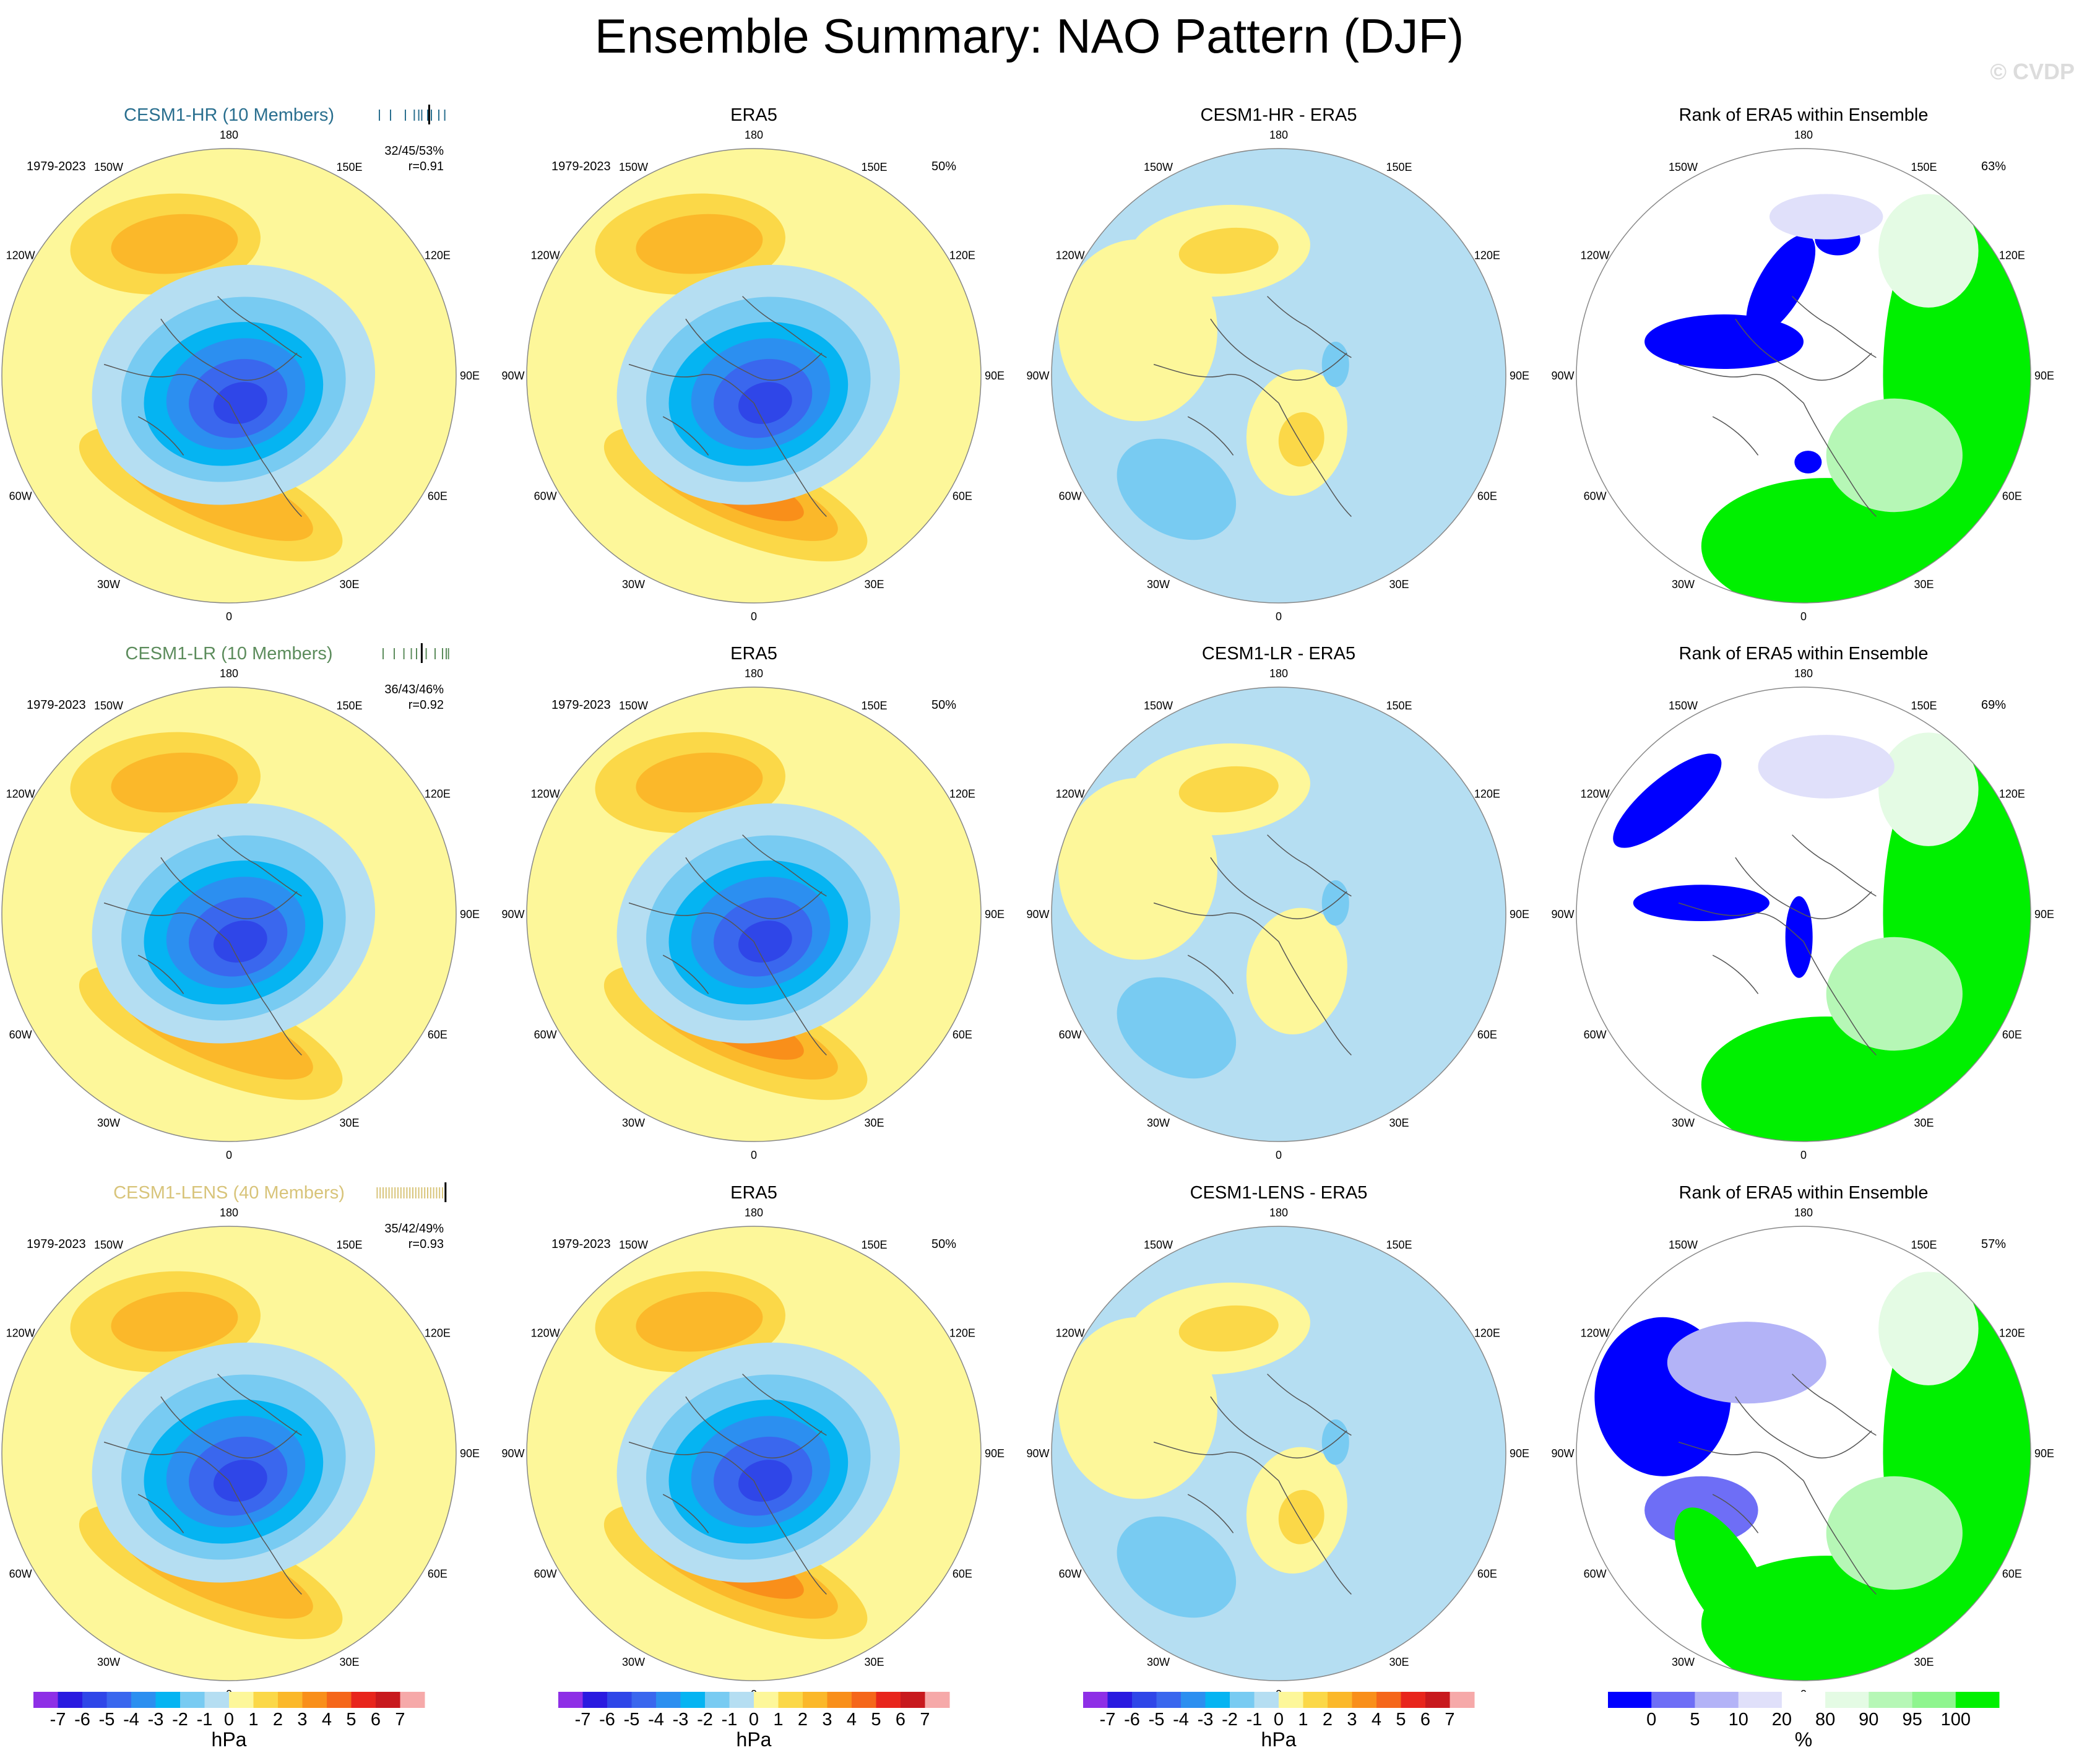  I want to click on colorbar-tick-label: 0, so click(754, 1720).